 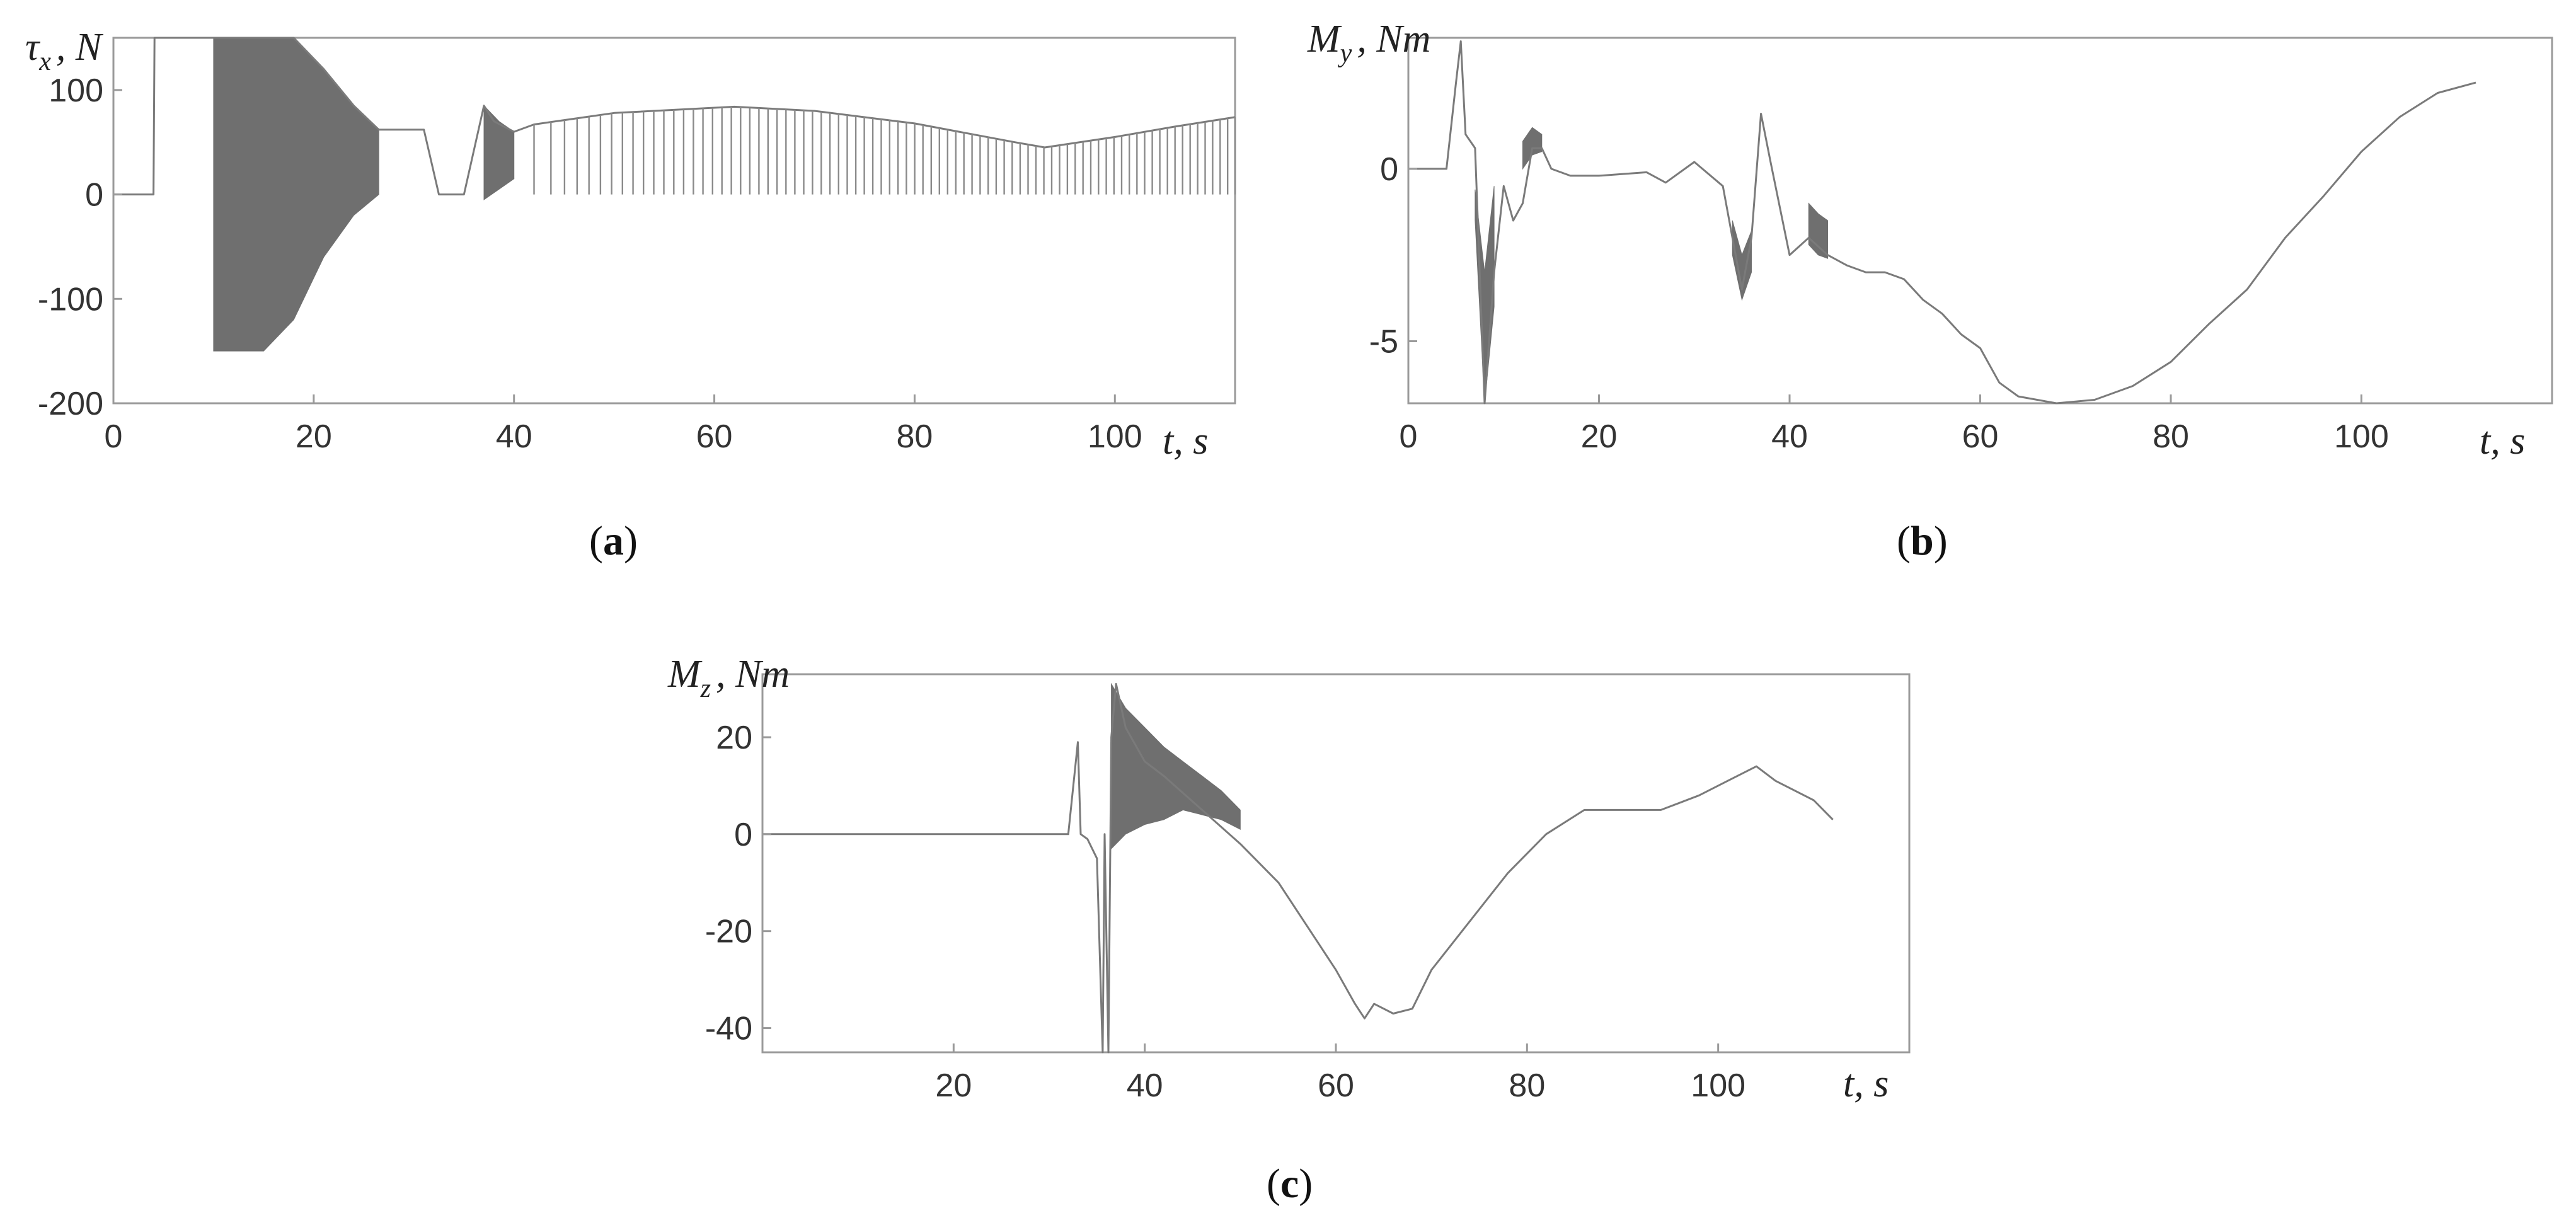 I want to click on panel-c-xtick-label: 40, so click(x=1145, y=1085).